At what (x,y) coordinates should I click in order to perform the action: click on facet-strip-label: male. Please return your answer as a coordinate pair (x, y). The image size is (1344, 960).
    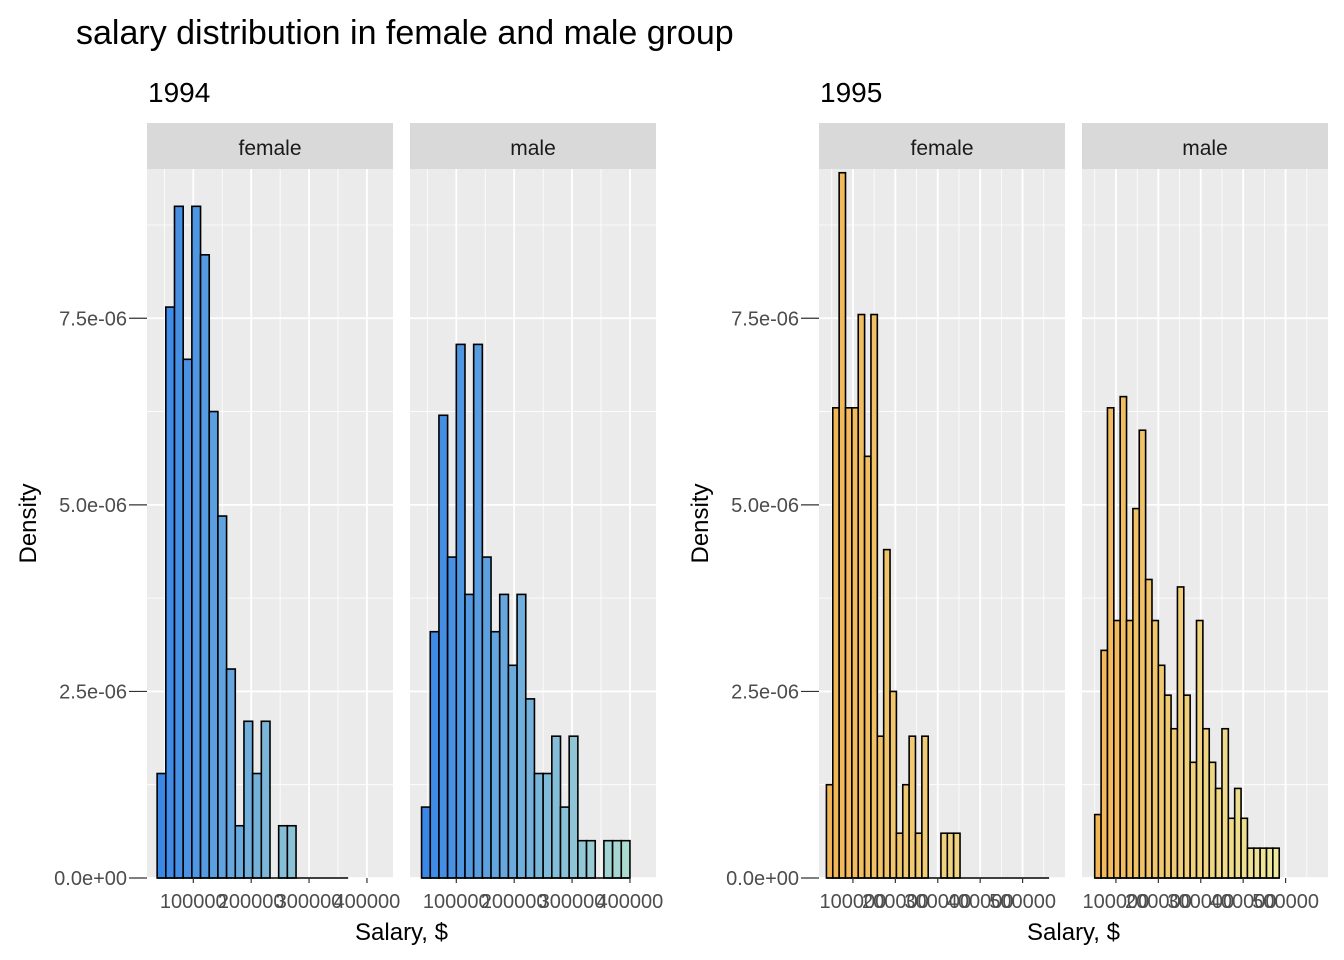
    Looking at the image, I should click on (533, 148).